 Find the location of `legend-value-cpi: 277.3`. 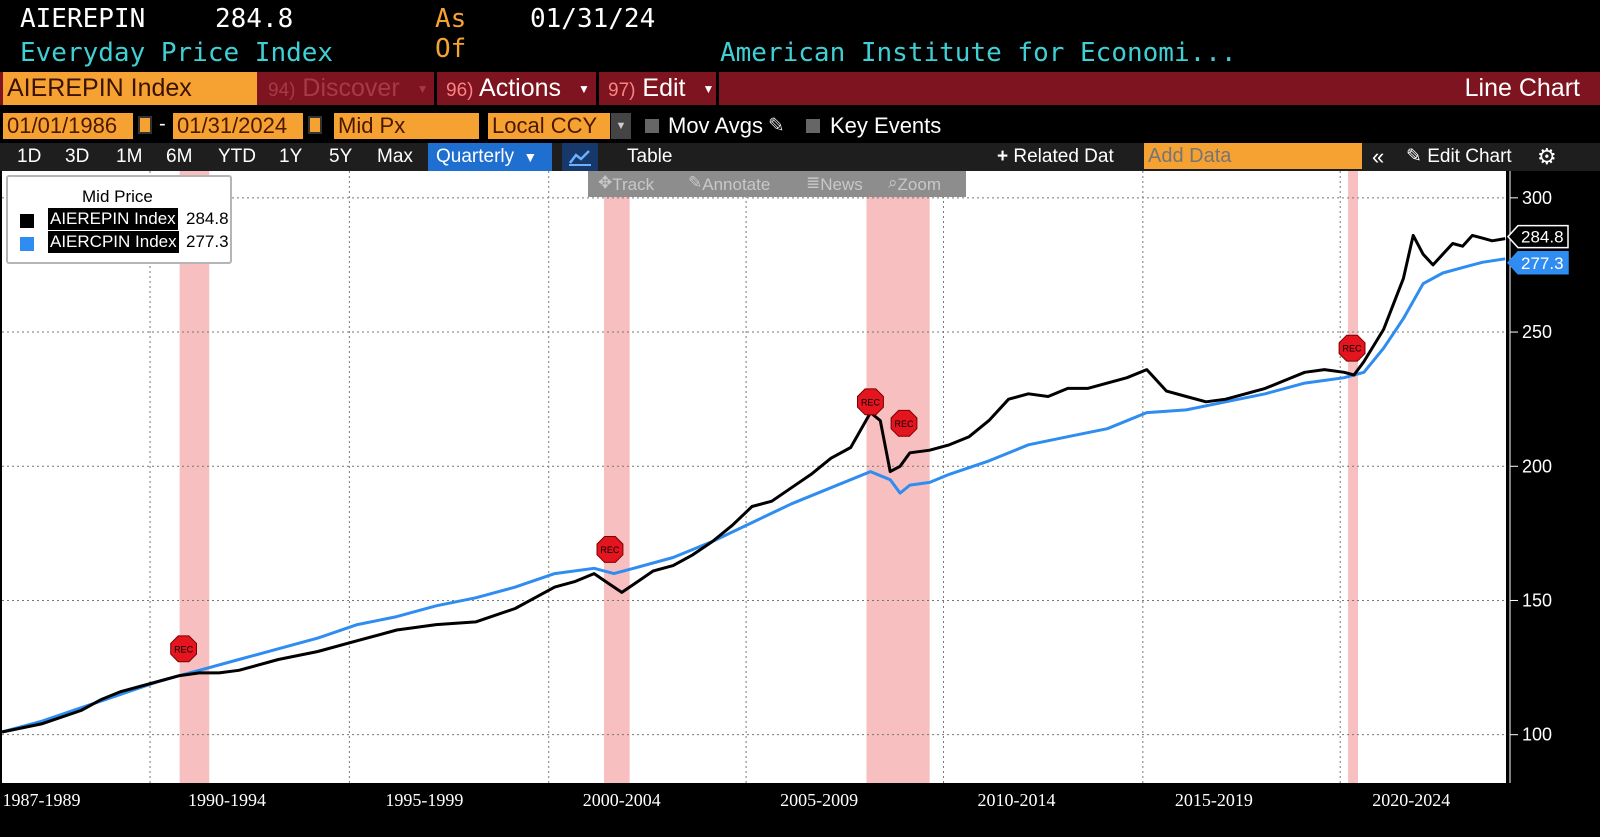

legend-value-cpi: 277.3 is located at coordinates (207, 241).